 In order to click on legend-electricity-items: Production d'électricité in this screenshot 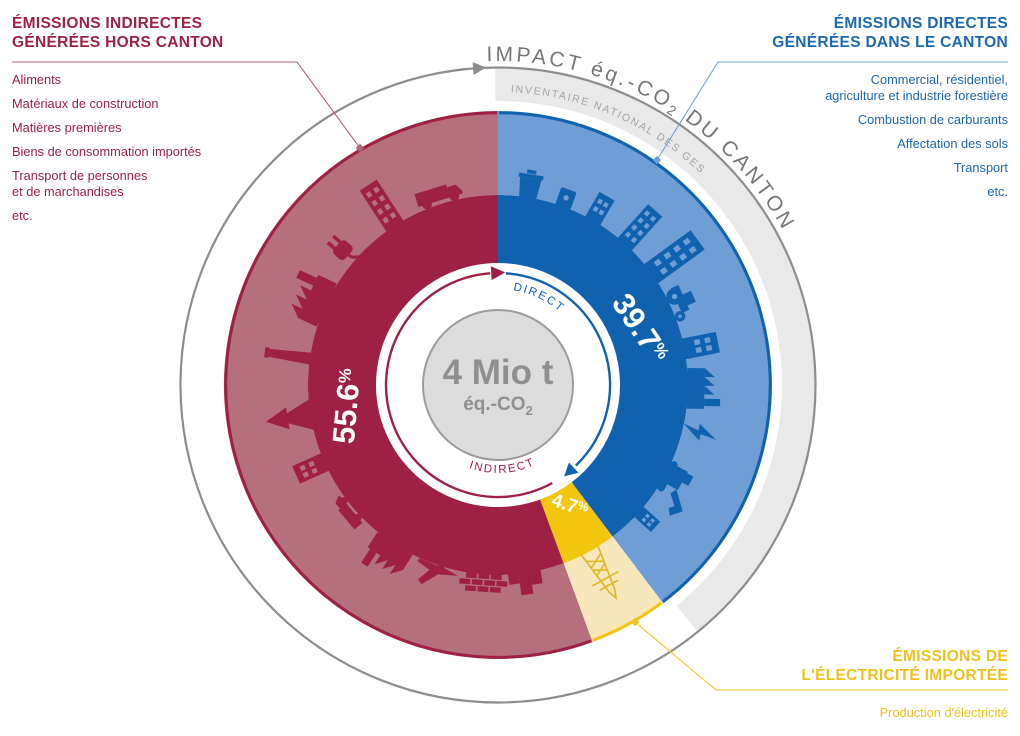, I will do `click(843, 713)`.